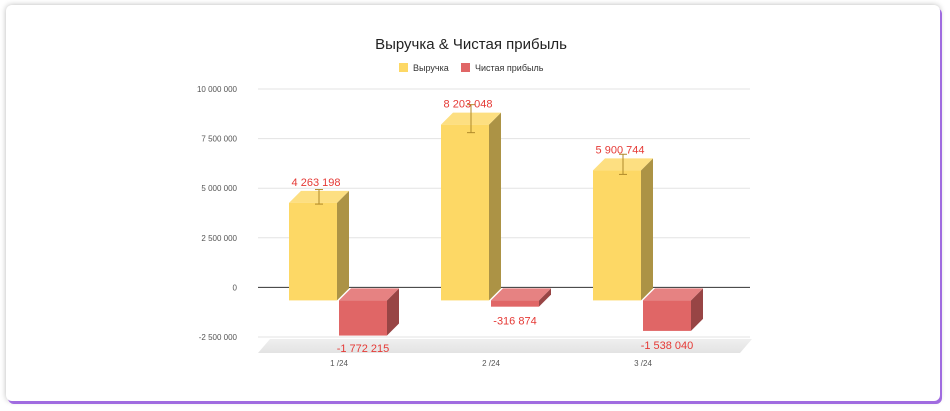  What do you see at coordinates (363, 349) in the screenshot?
I see `data-label-profit-0: -1 772 215` at bounding box center [363, 349].